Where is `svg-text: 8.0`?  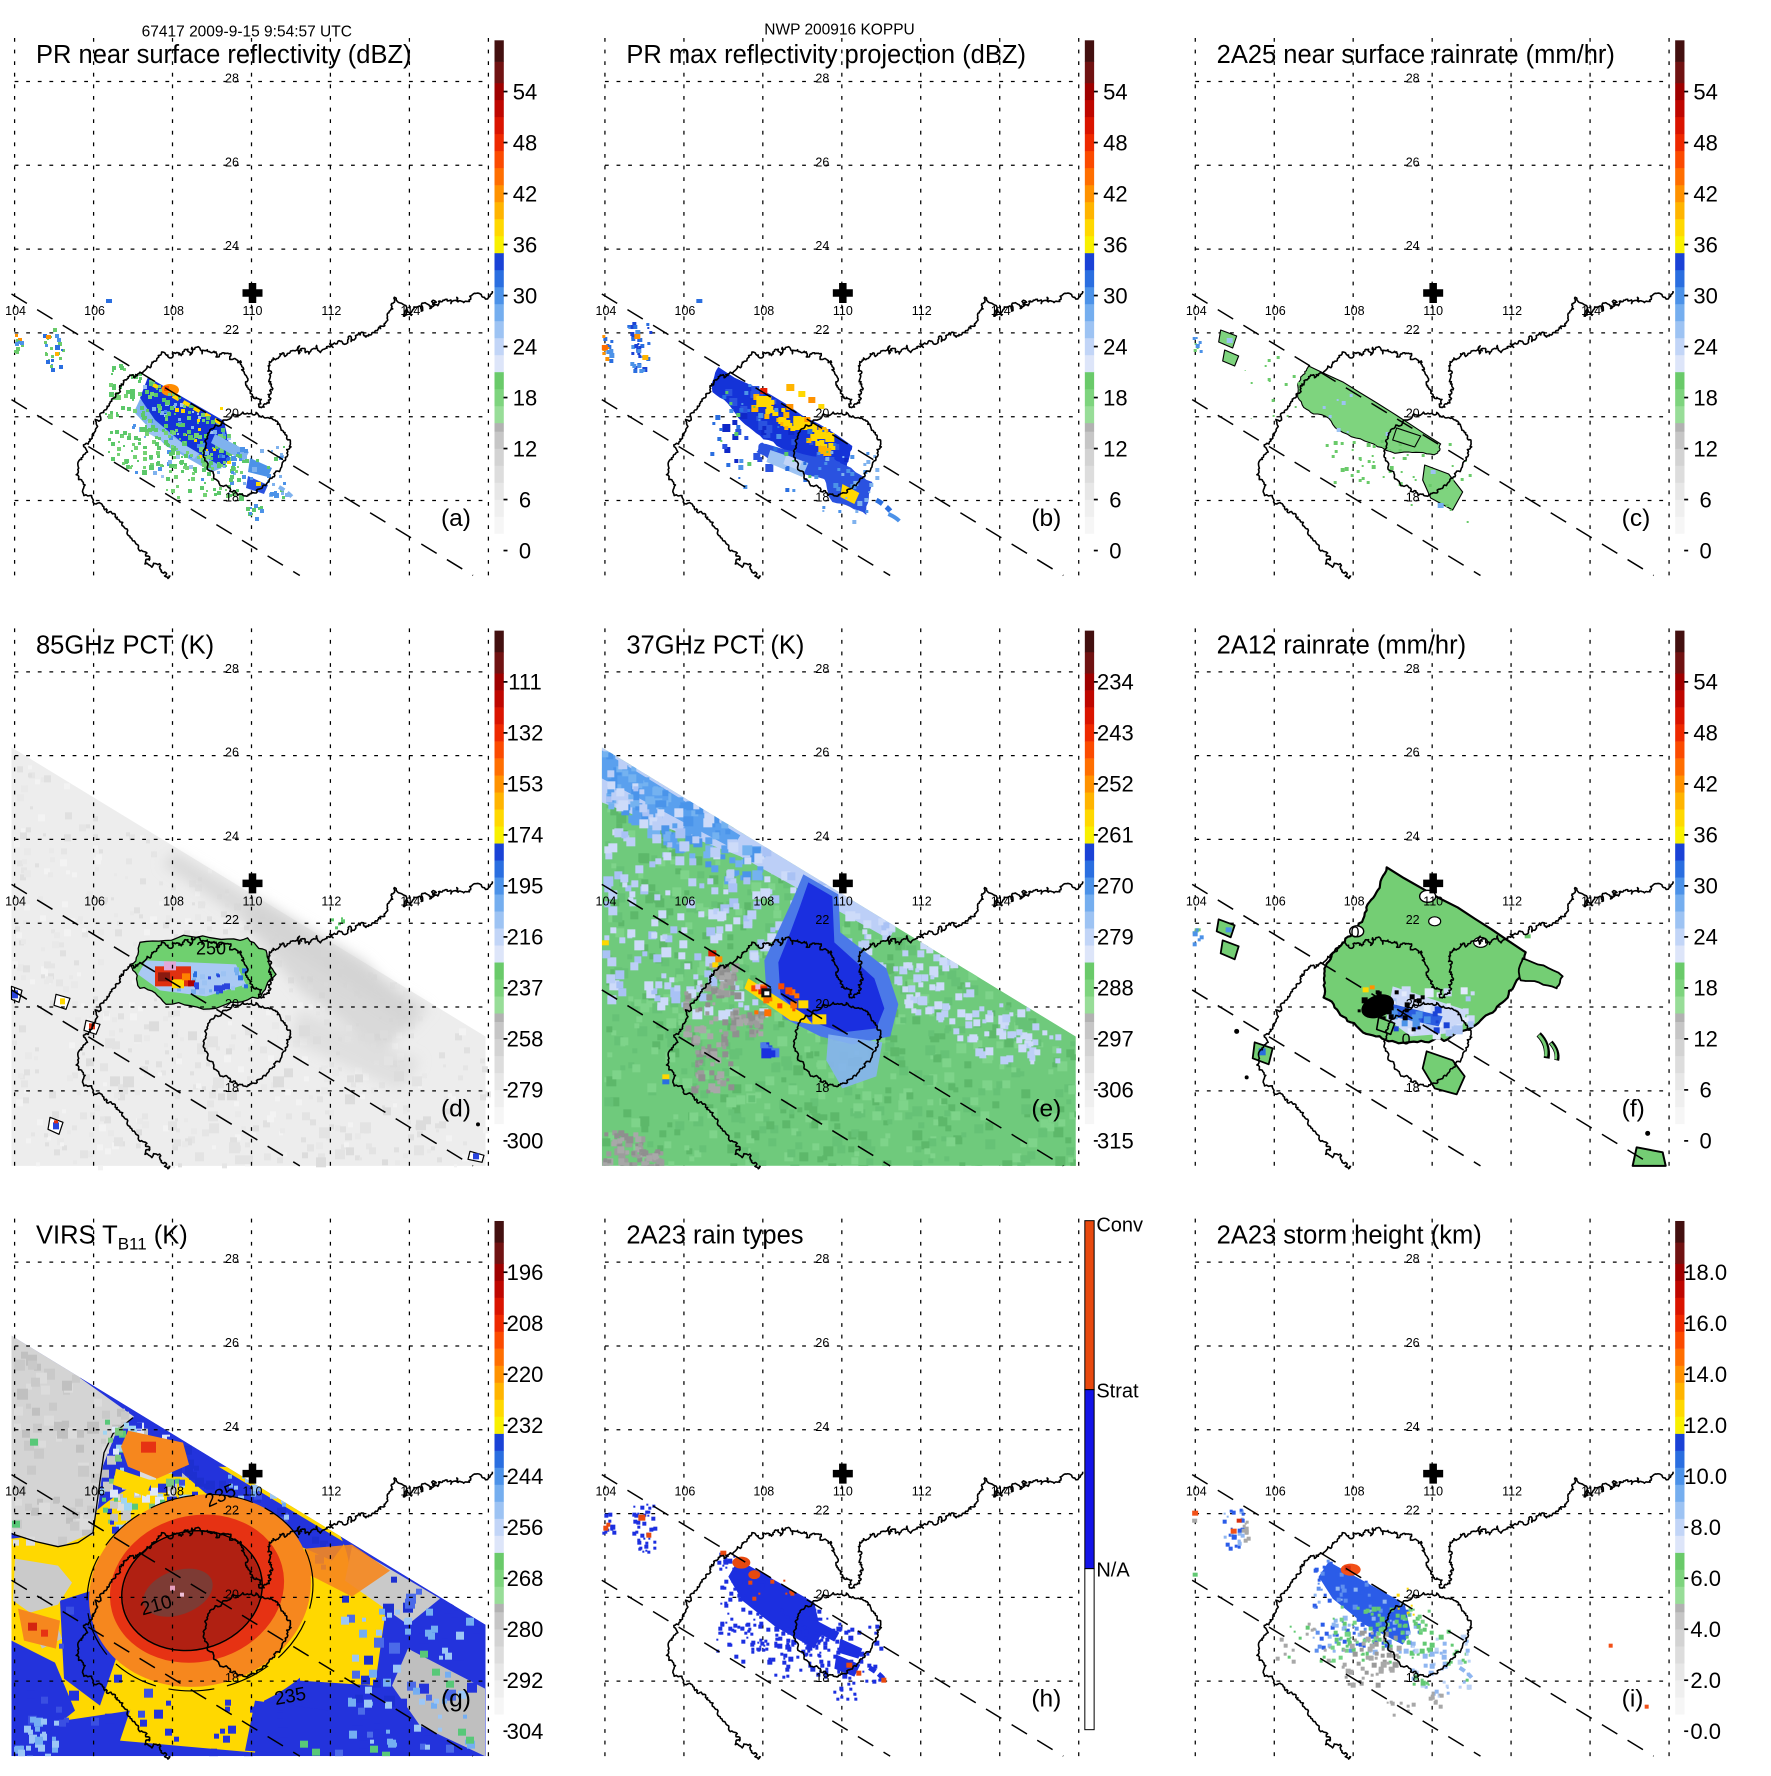 svg-text: 8.0 is located at coordinates (1705, 1527).